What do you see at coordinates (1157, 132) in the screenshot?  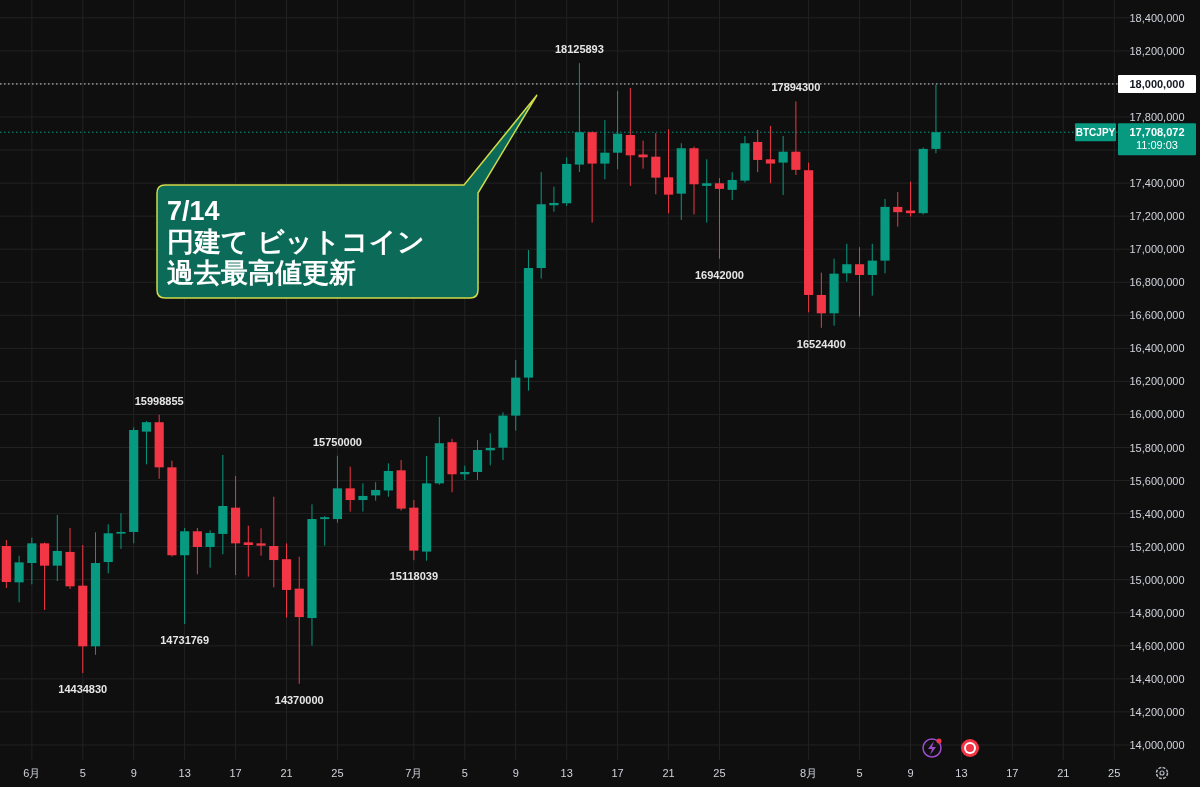 I see `ref-line-label: 17,708,072` at bounding box center [1157, 132].